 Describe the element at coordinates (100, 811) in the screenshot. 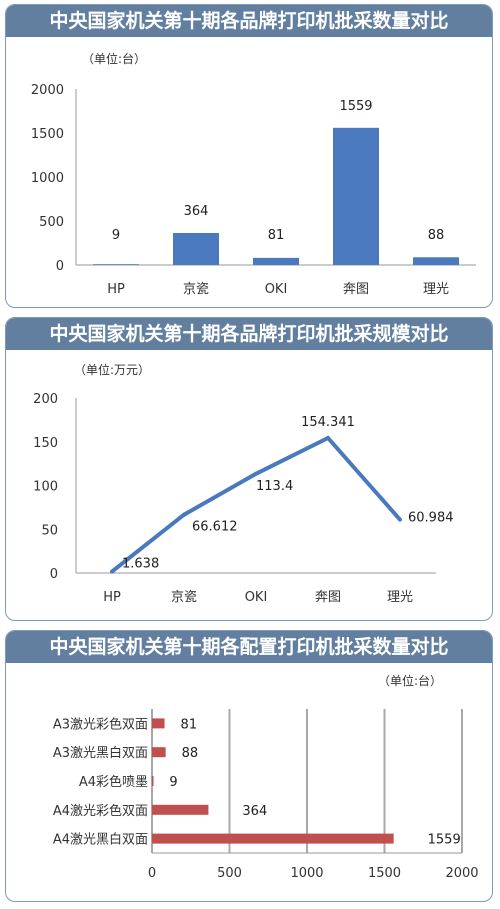

I see `y-tick-label: A4激光彩色双面` at that location.